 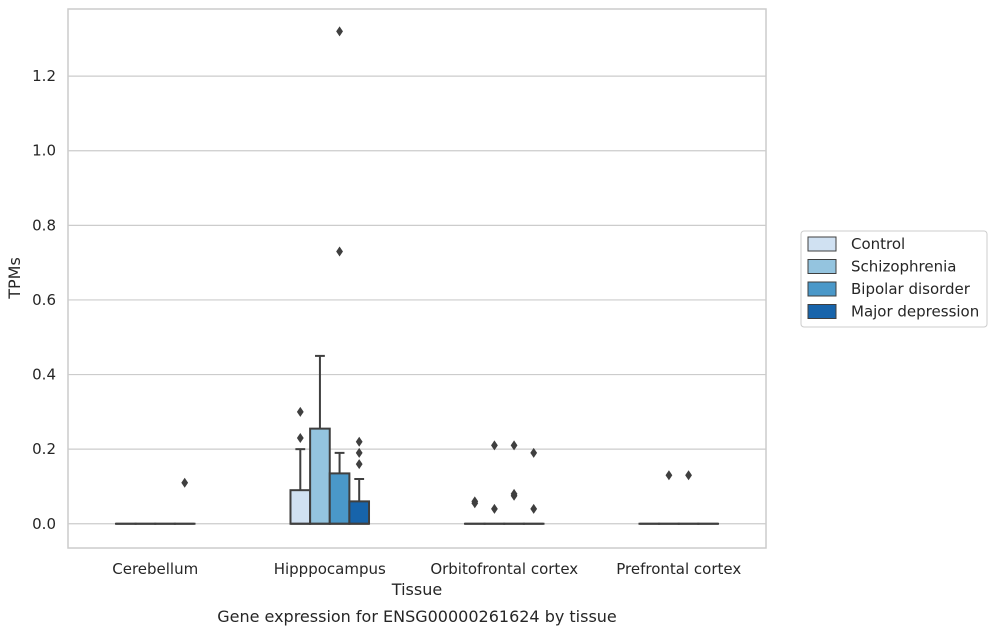 I want to click on x-tick-label: Hipppocampus, so click(x=330, y=569).